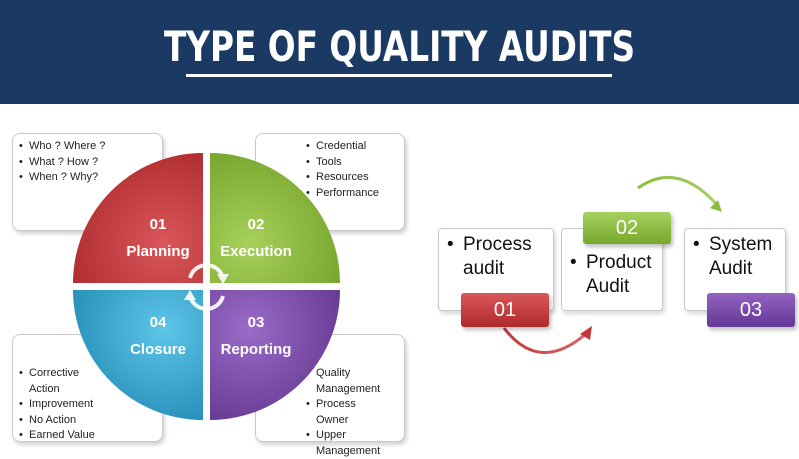 Image resolution: width=799 pixels, height=459 pixels. What do you see at coordinates (256, 251) in the screenshot?
I see `execution-label: Execution` at bounding box center [256, 251].